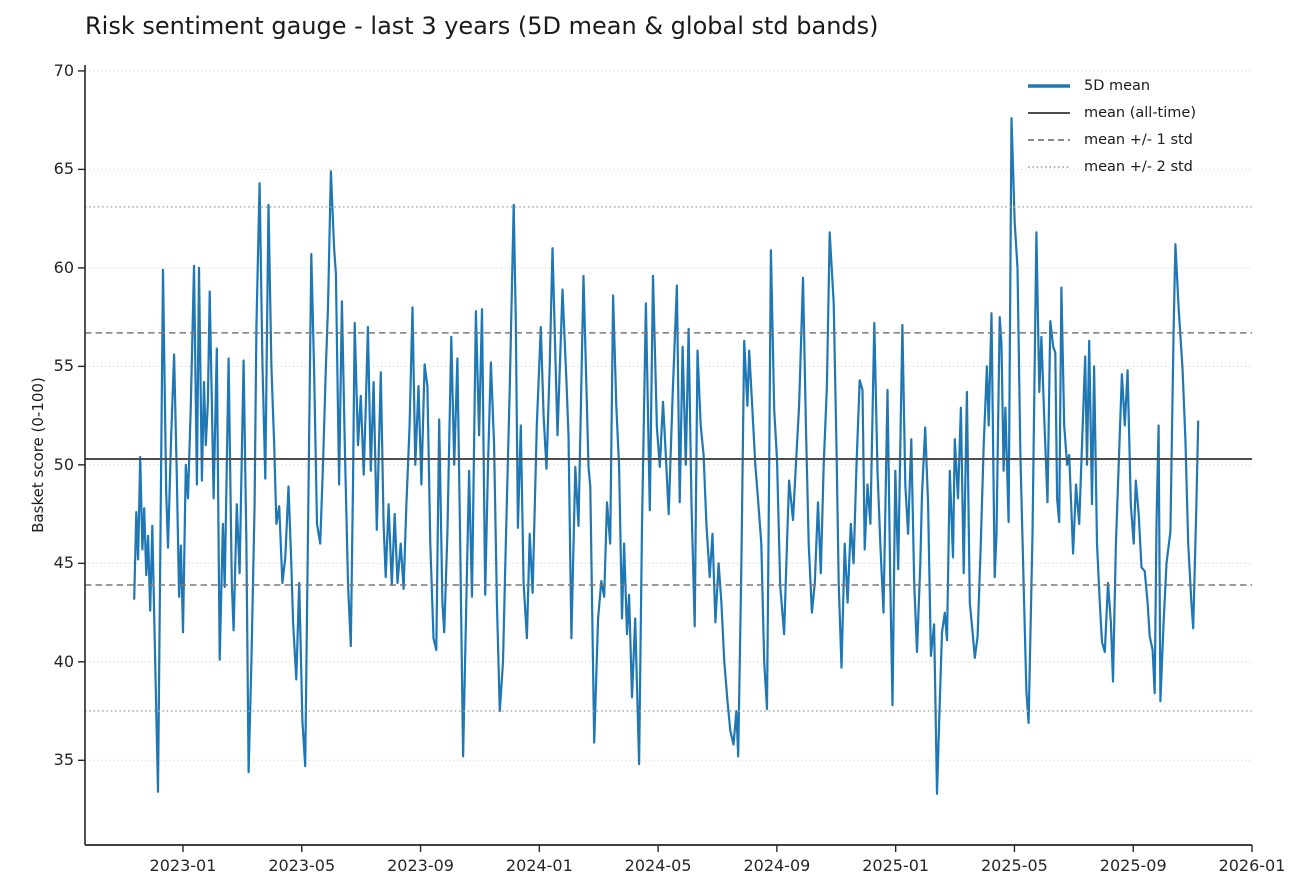 This screenshot has height=896, width=1299. Describe the element at coordinates (1133, 865) in the screenshot. I see `x-tick-label: 2025-09` at that location.